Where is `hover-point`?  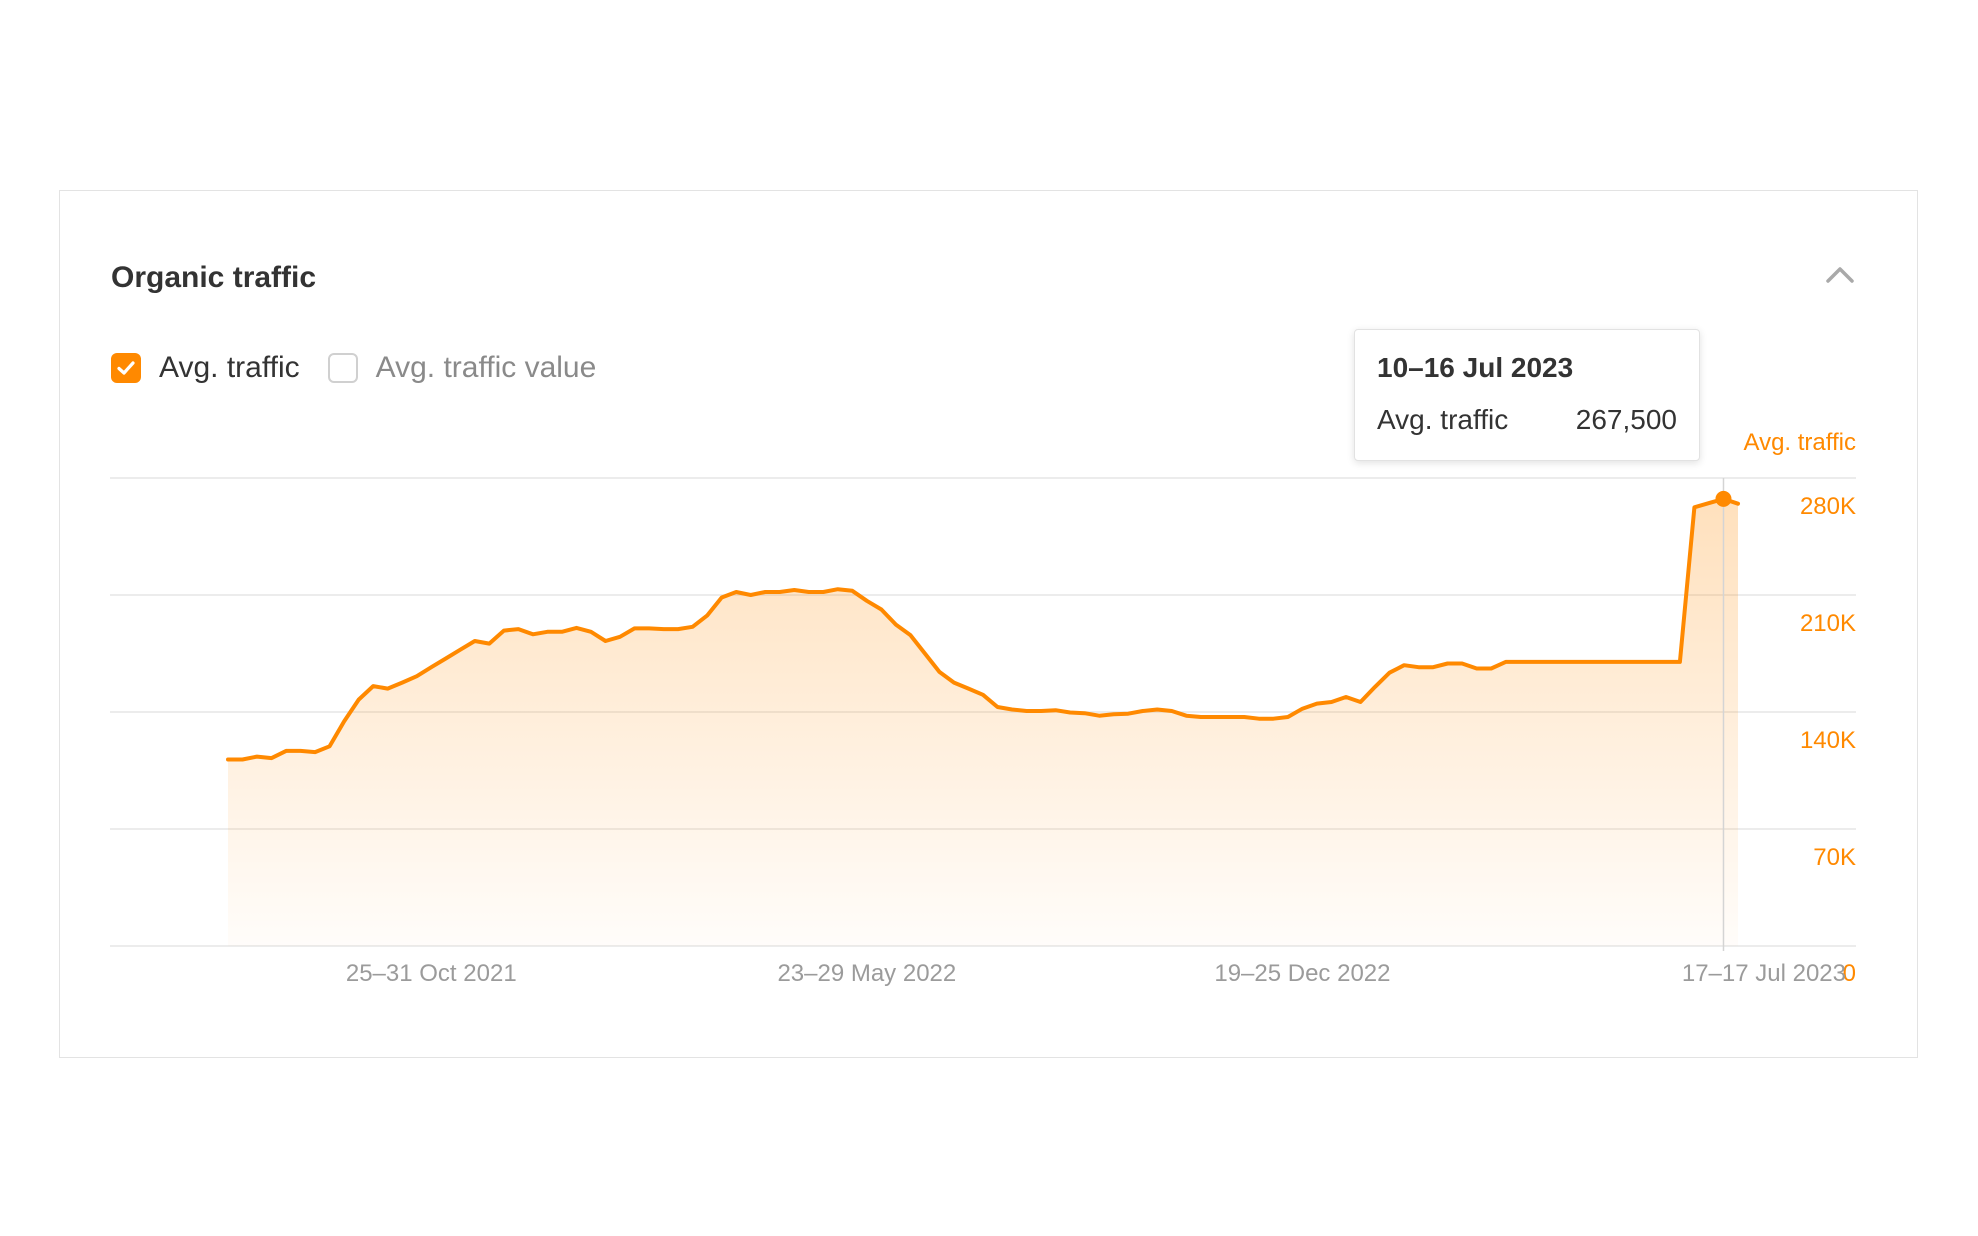
hover-point is located at coordinates (1723, 498).